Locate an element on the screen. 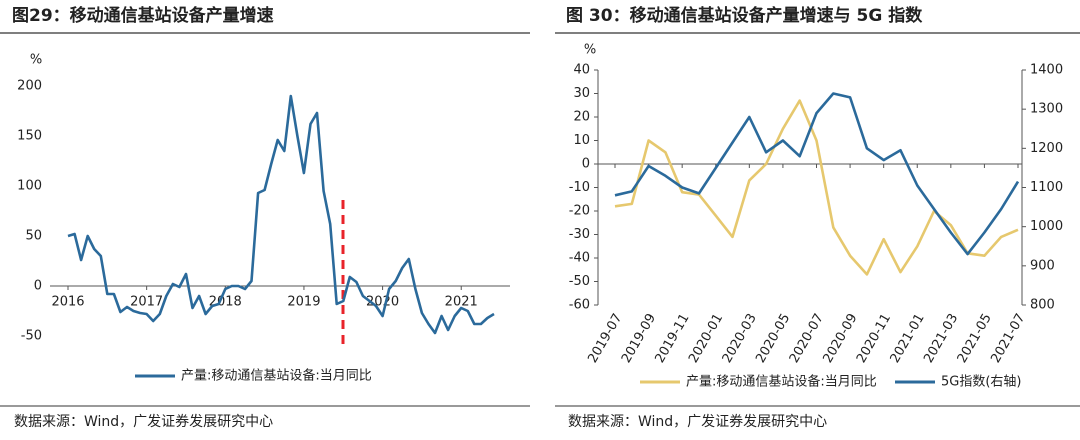 This screenshot has width=1080, height=440. chart-title: 图29：移动通信基站设备产量增速 is located at coordinates (143, 15).